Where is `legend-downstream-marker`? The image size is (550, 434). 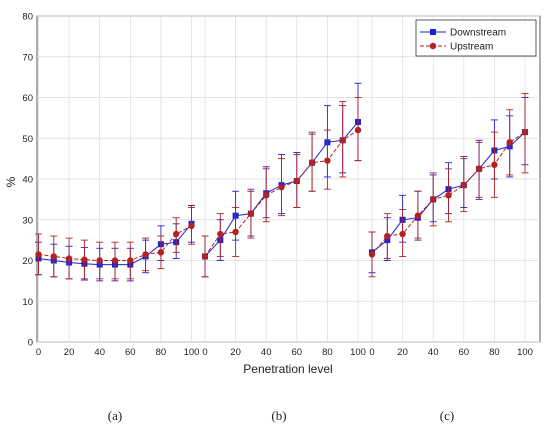 legend-downstream-marker is located at coordinates (433, 32).